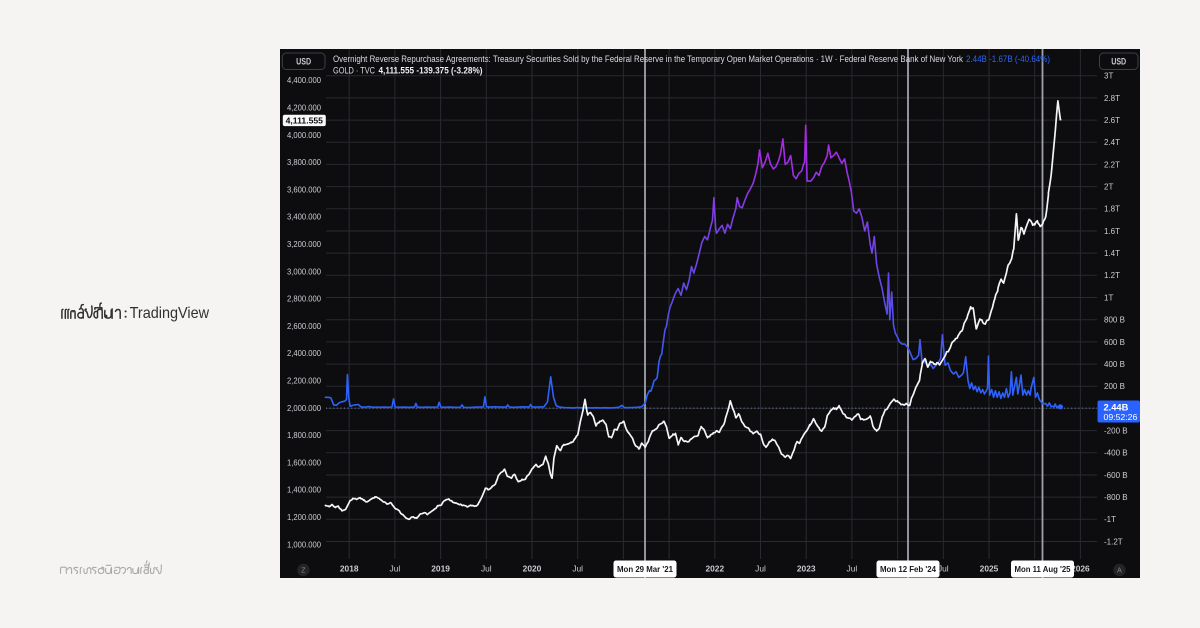 This screenshot has width=1200, height=628. I want to click on svg-text: GOLD · TVC, so click(354, 71).